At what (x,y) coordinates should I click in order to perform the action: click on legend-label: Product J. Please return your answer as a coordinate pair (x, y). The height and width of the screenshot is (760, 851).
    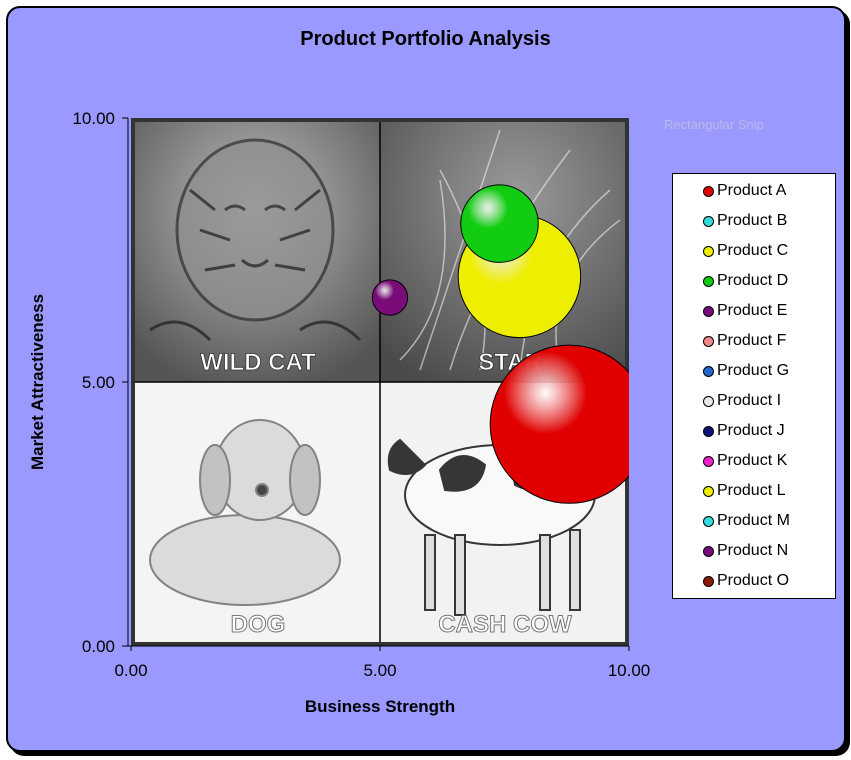
    Looking at the image, I should click on (751, 430).